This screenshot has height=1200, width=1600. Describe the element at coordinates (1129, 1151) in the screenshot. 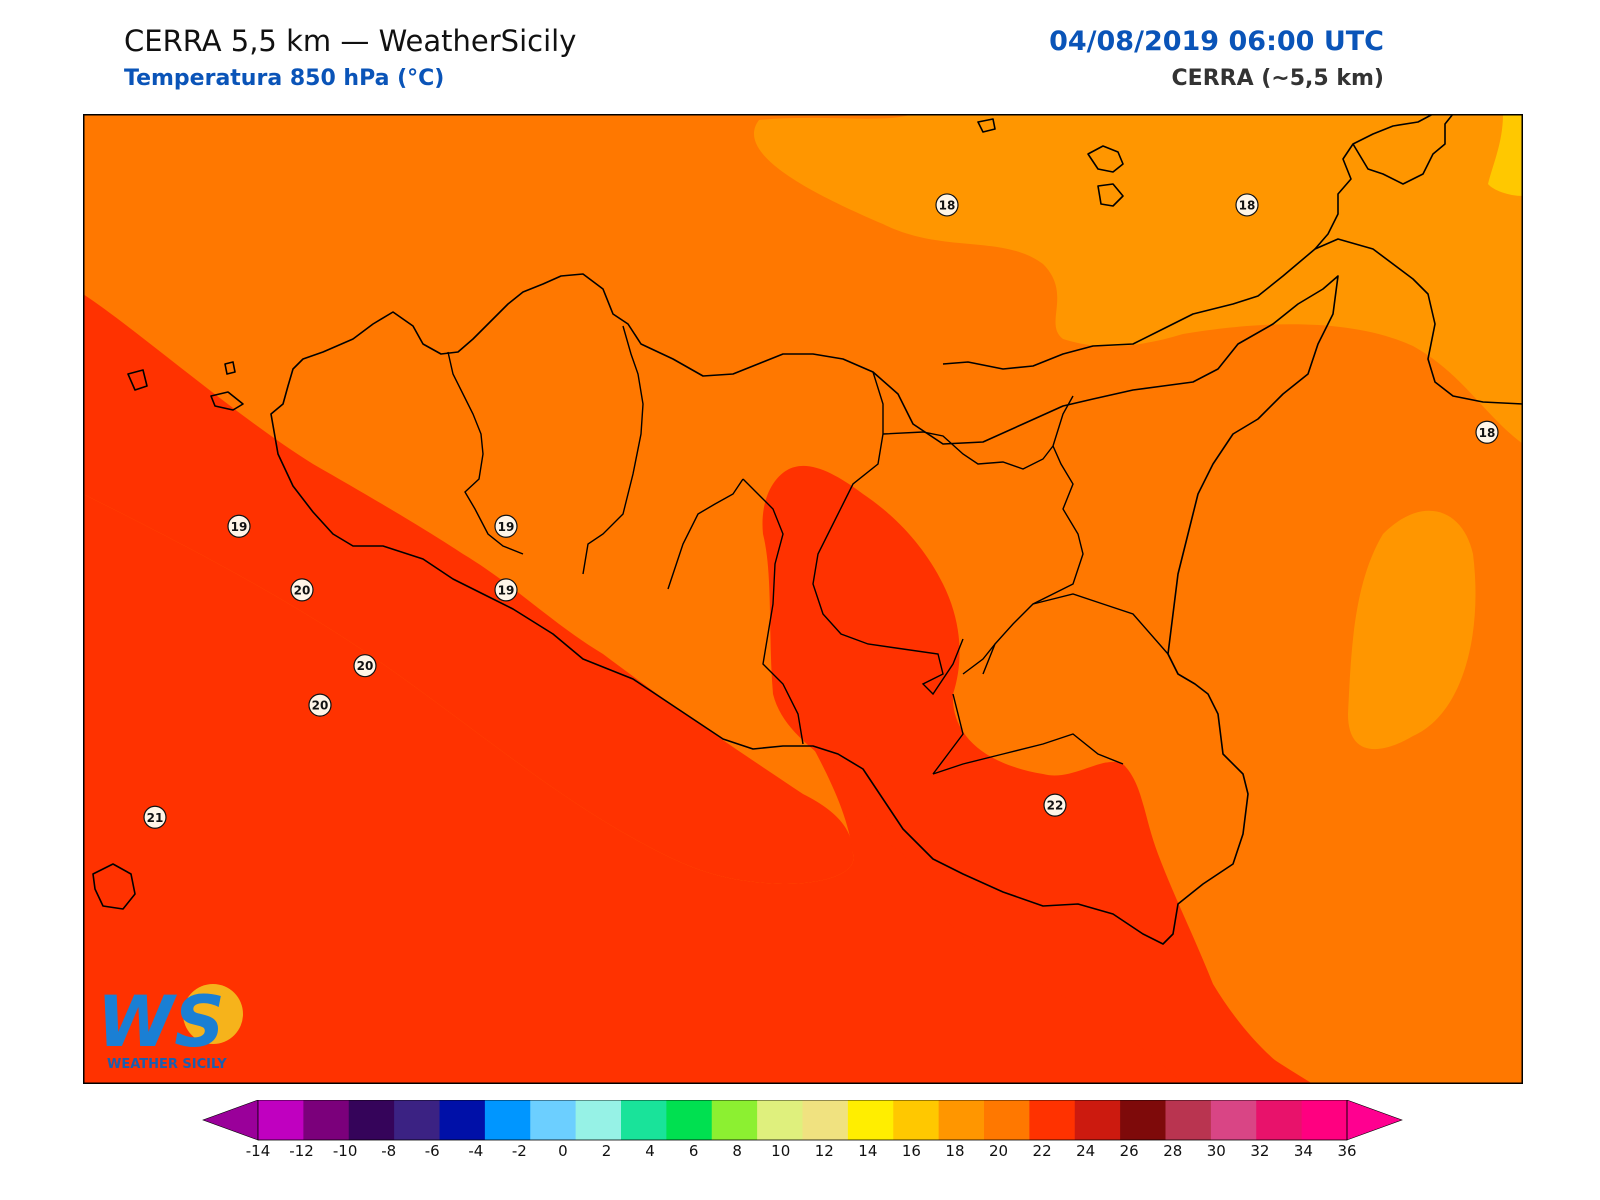

I see `colorbar-tick-label: 26` at that location.